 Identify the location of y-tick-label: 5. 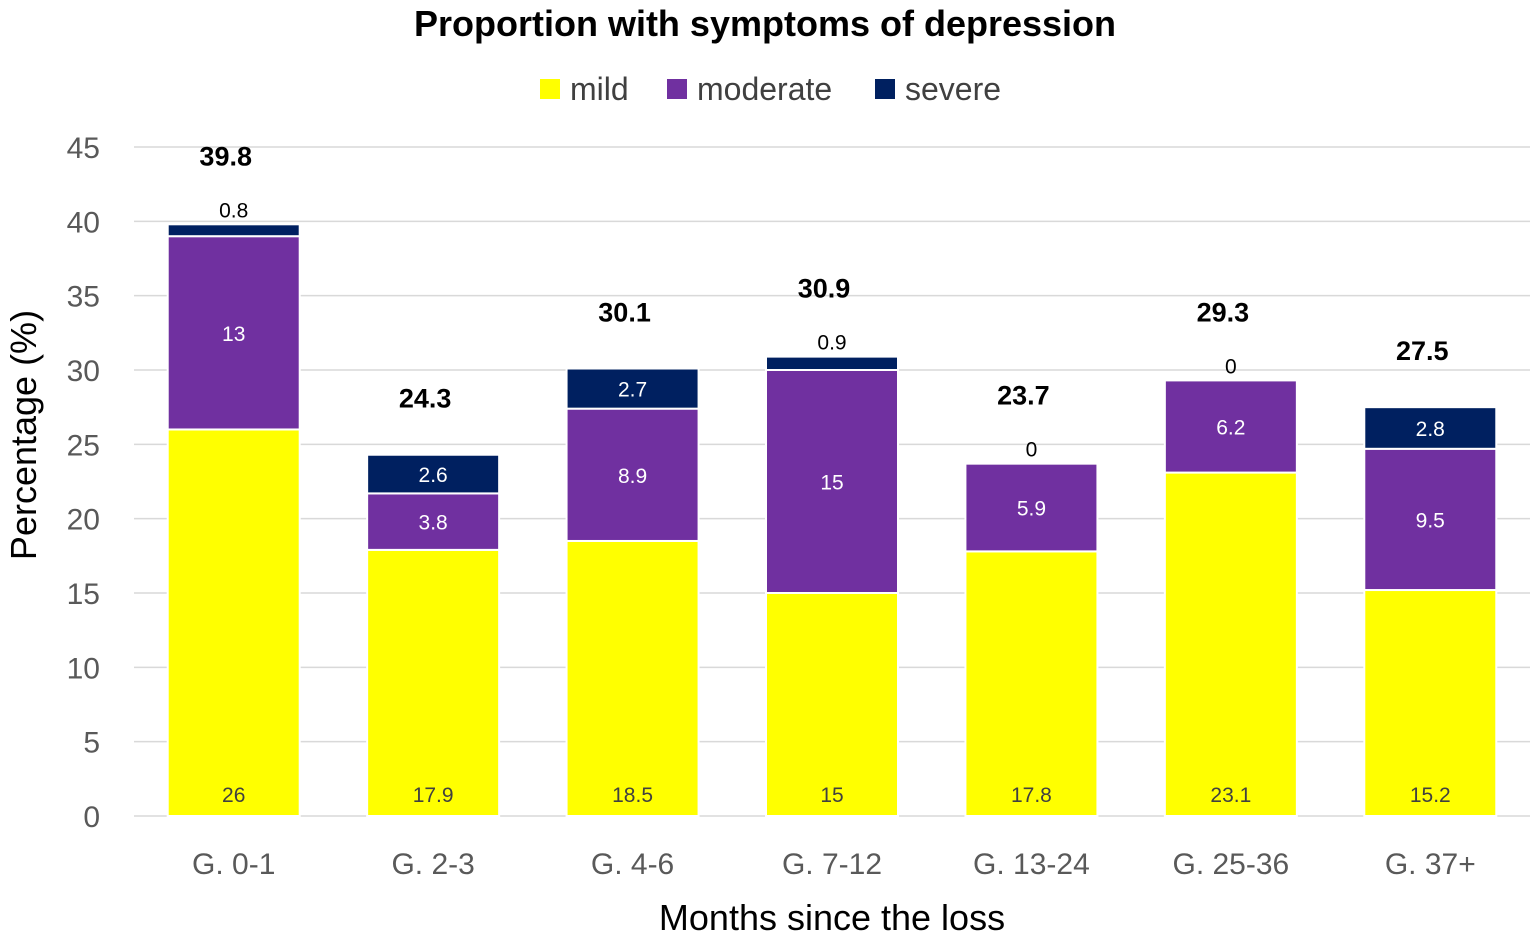
(91, 743).